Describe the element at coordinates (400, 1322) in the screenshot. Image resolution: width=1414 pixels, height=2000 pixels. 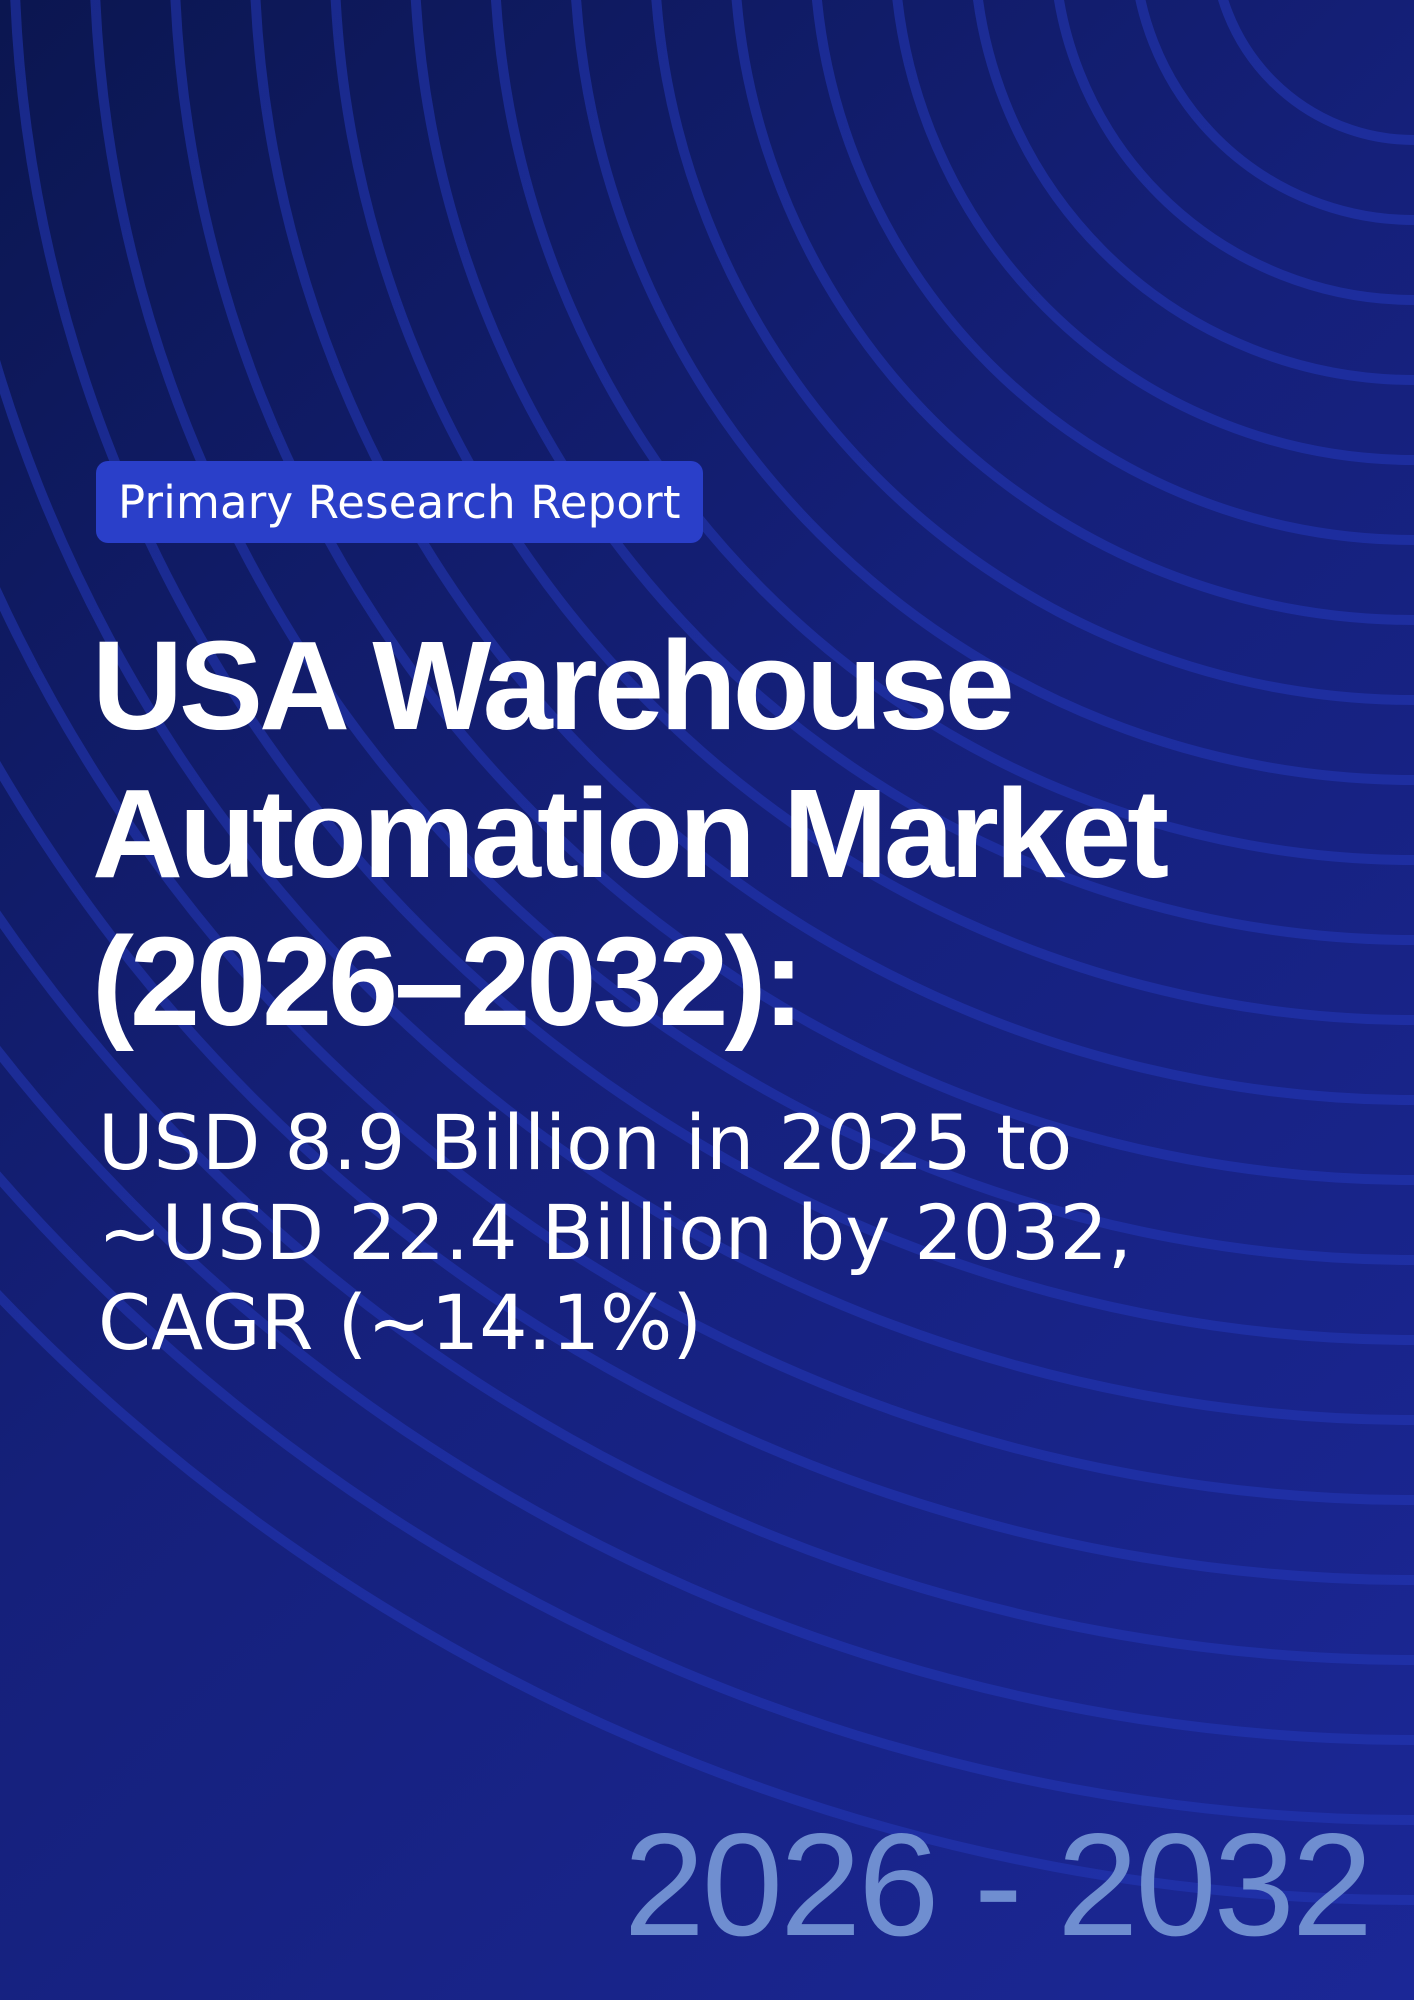
I see `summary-line-3: CAGR (~14.1%)` at that location.